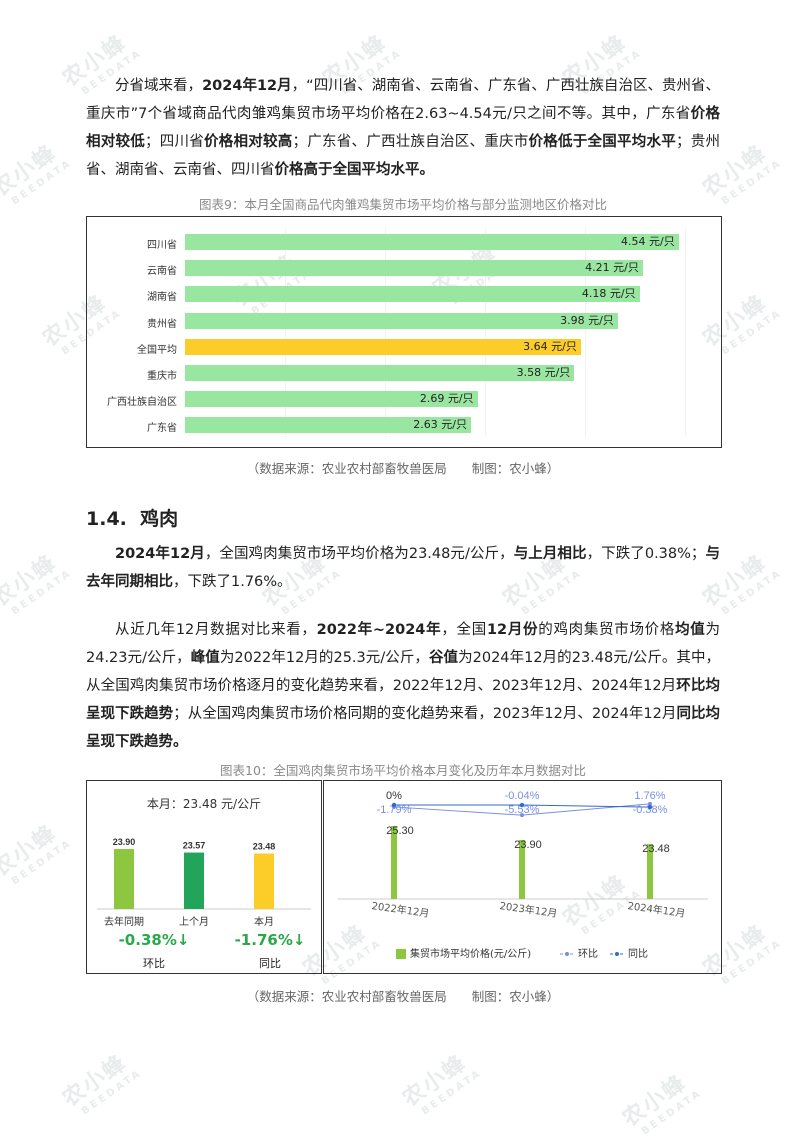 The image size is (794, 1142). Describe the element at coordinates (646, 554) in the screenshot. I see `body-text: ，下跌了0.38%；` at that location.